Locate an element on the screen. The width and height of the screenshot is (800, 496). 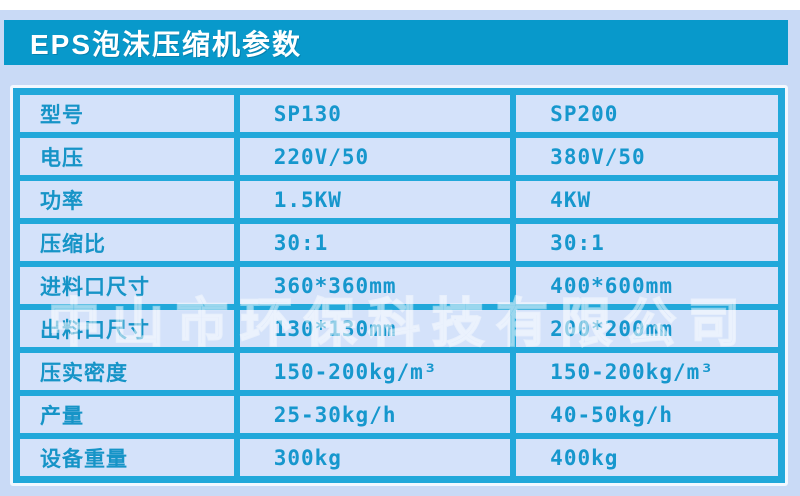
param-value-sp130: 1.5KW is located at coordinates (375, 199).